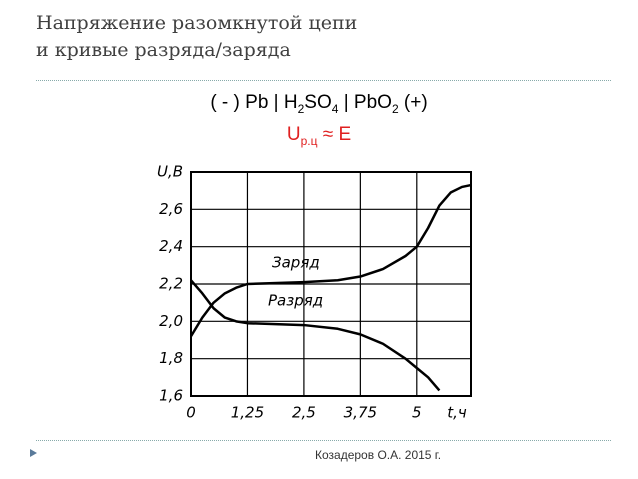 The height and width of the screenshot is (479, 638). What do you see at coordinates (197, 23) in the screenshot?
I see `title-line: Напряжение разомкнутой цепи` at bounding box center [197, 23].